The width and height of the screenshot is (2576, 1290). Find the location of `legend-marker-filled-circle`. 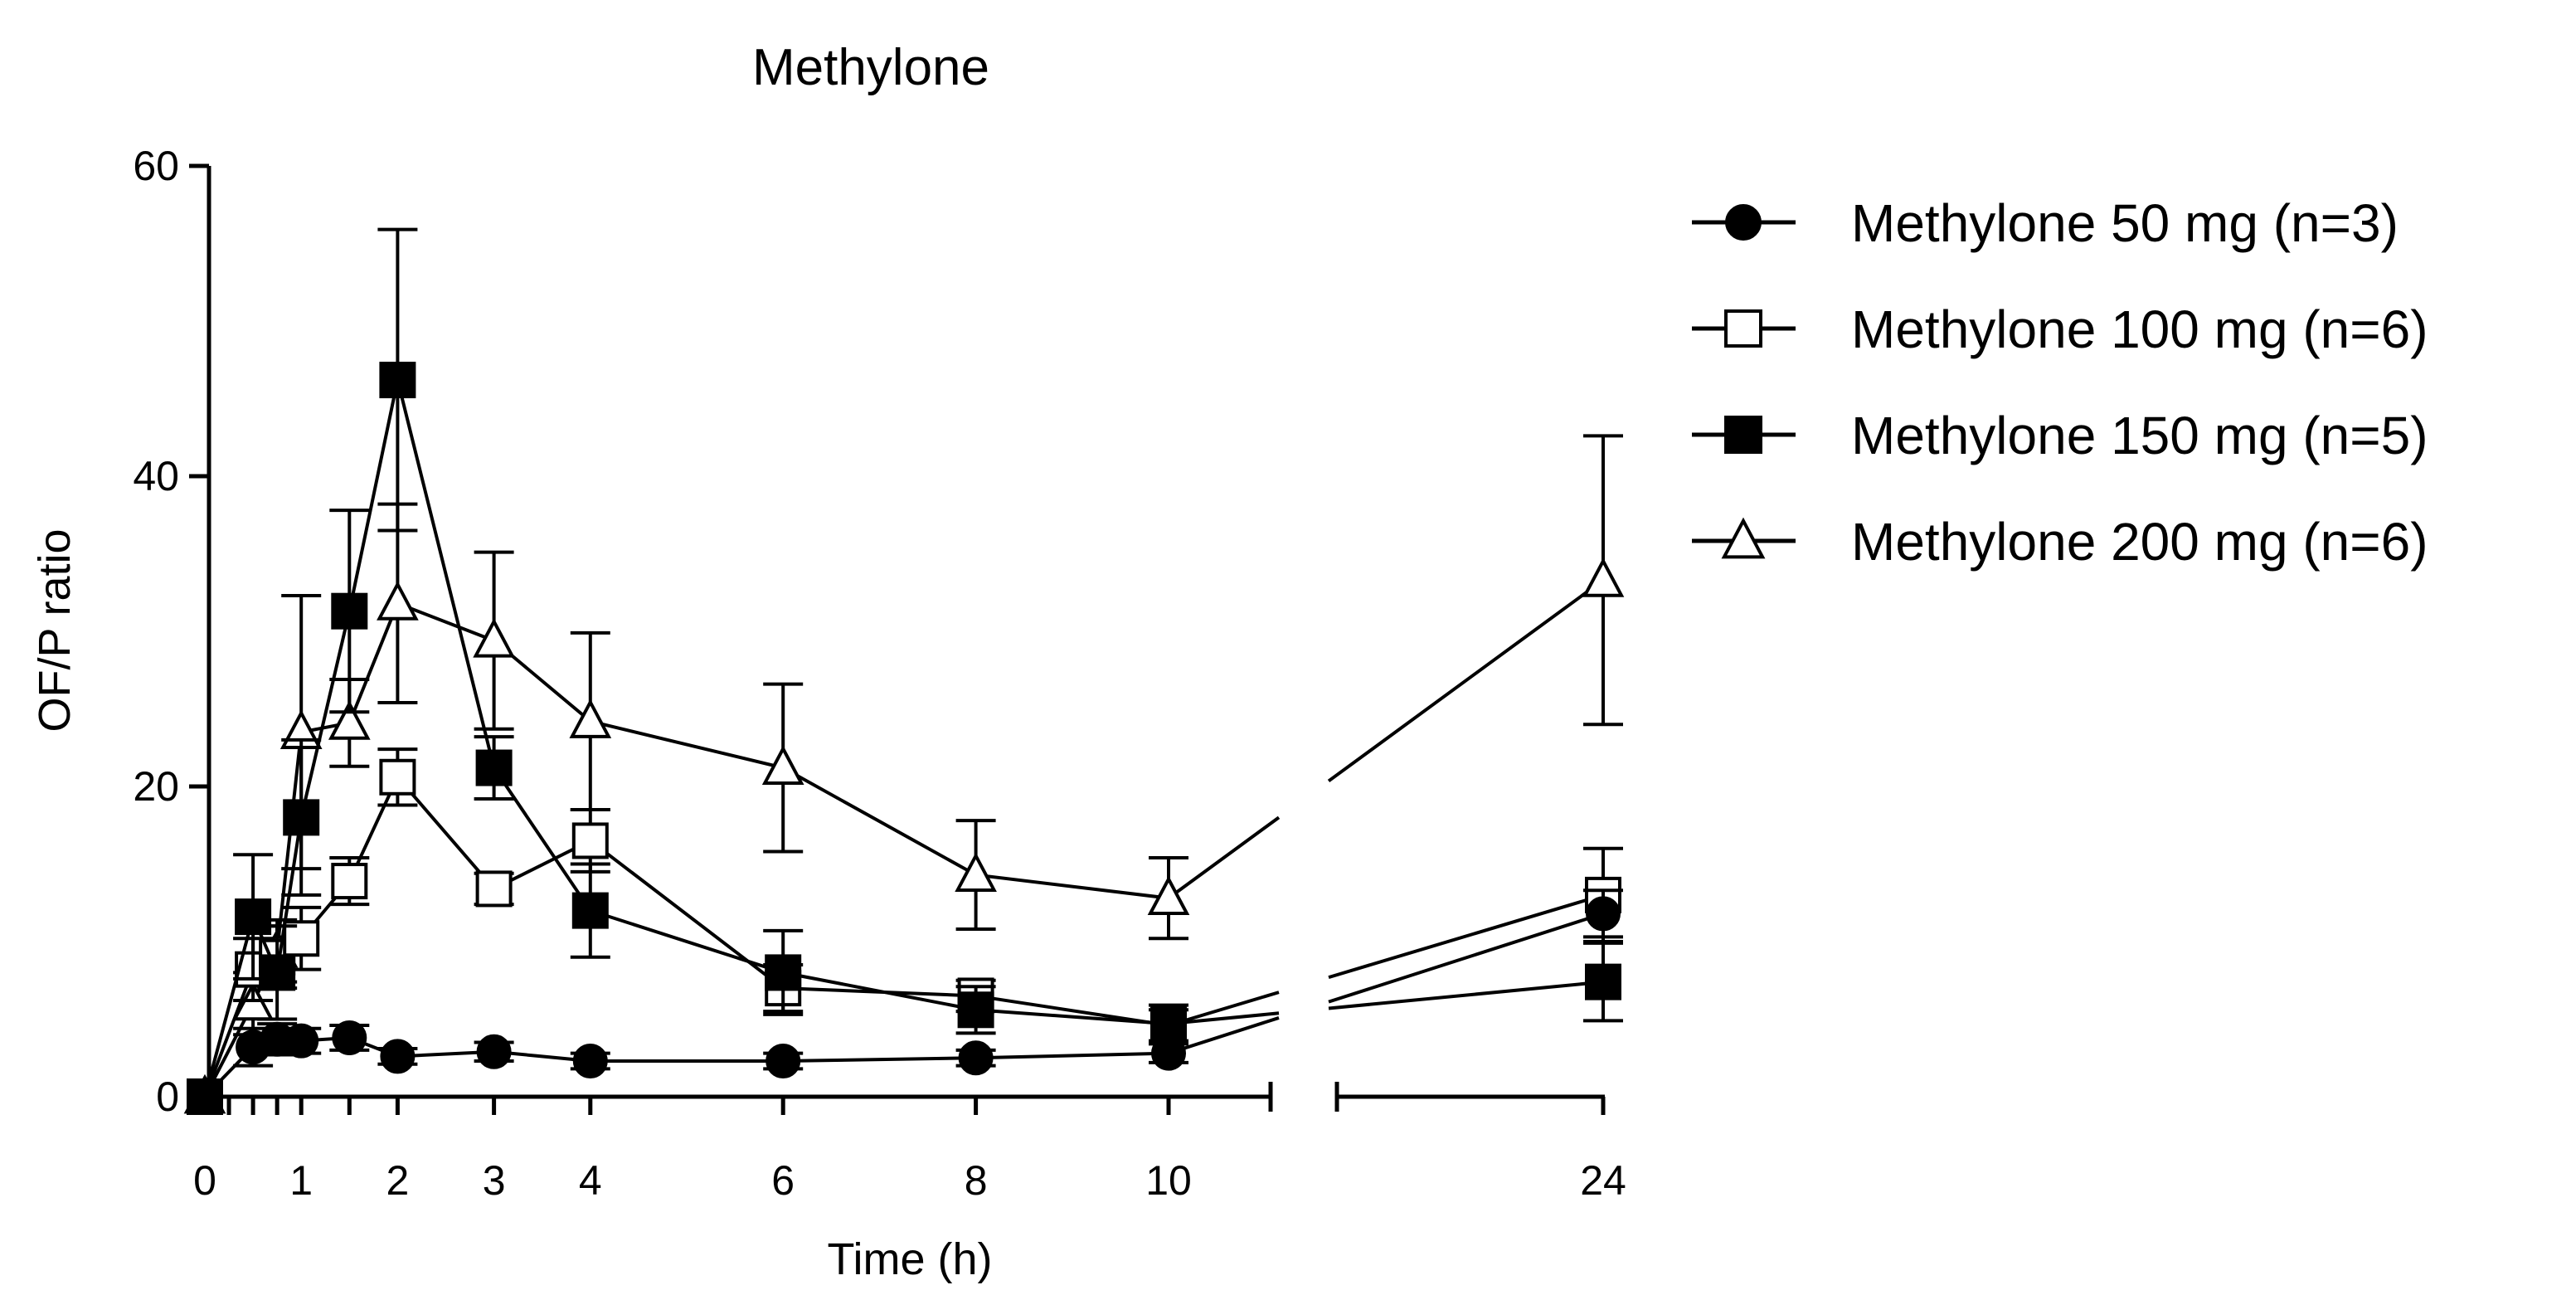

legend-marker-filled-circle is located at coordinates (1744, 223).